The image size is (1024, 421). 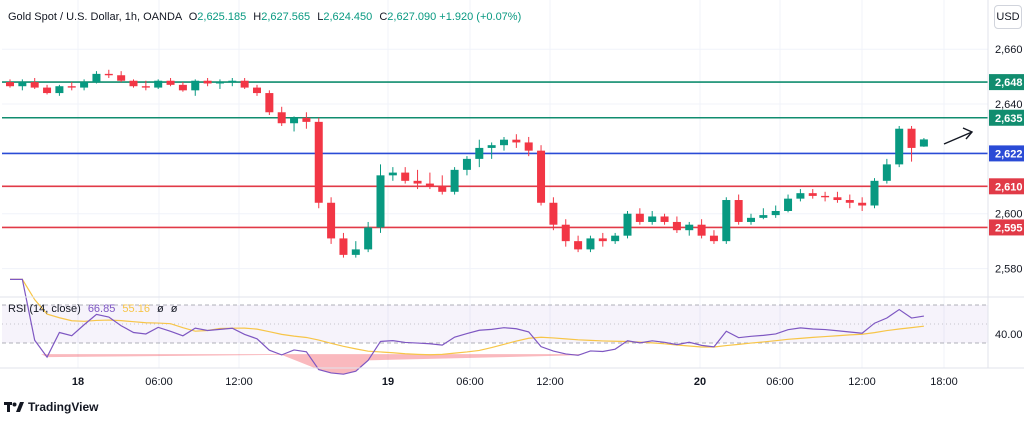 I want to click on open-label: O, so click(x=193, y=17).